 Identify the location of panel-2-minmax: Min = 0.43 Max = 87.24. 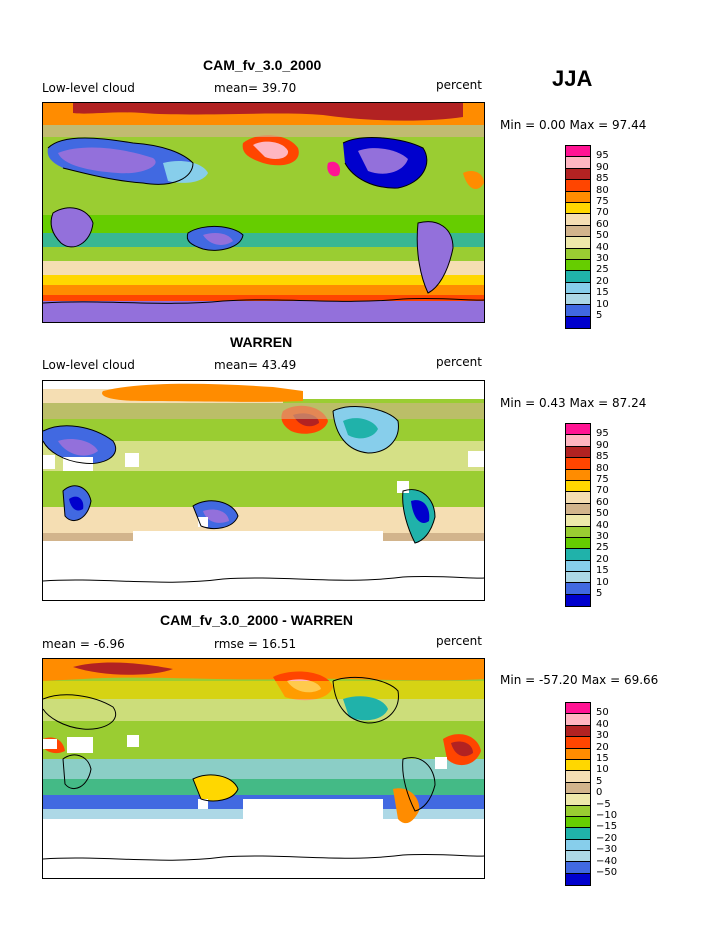
(573, 403).